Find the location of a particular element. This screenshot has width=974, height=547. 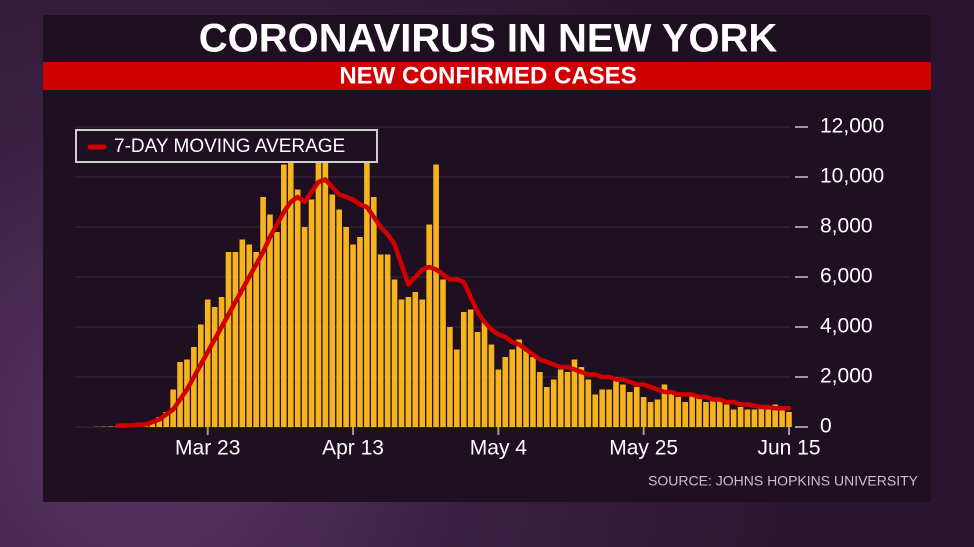

y-tick-label: 8,000 is located at coordinates (846, 226).